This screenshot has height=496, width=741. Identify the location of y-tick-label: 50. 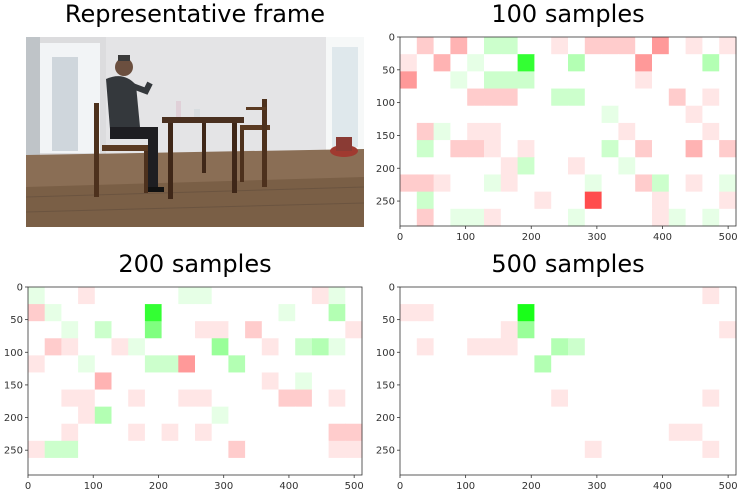
(388, 320).